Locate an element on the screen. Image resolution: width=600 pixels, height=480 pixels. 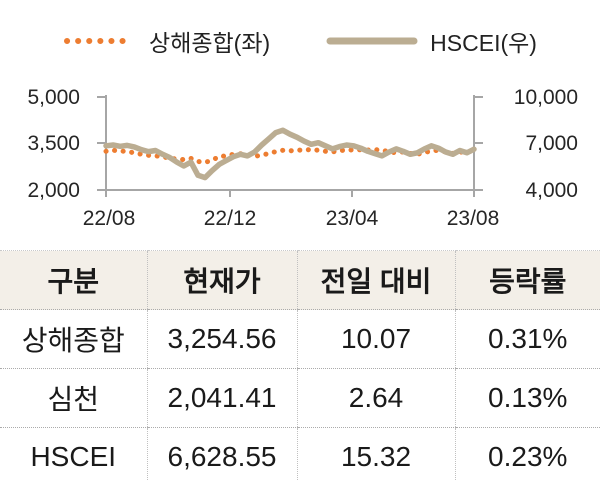
pct-change: 0.31% is located at coordinates (527, 339).